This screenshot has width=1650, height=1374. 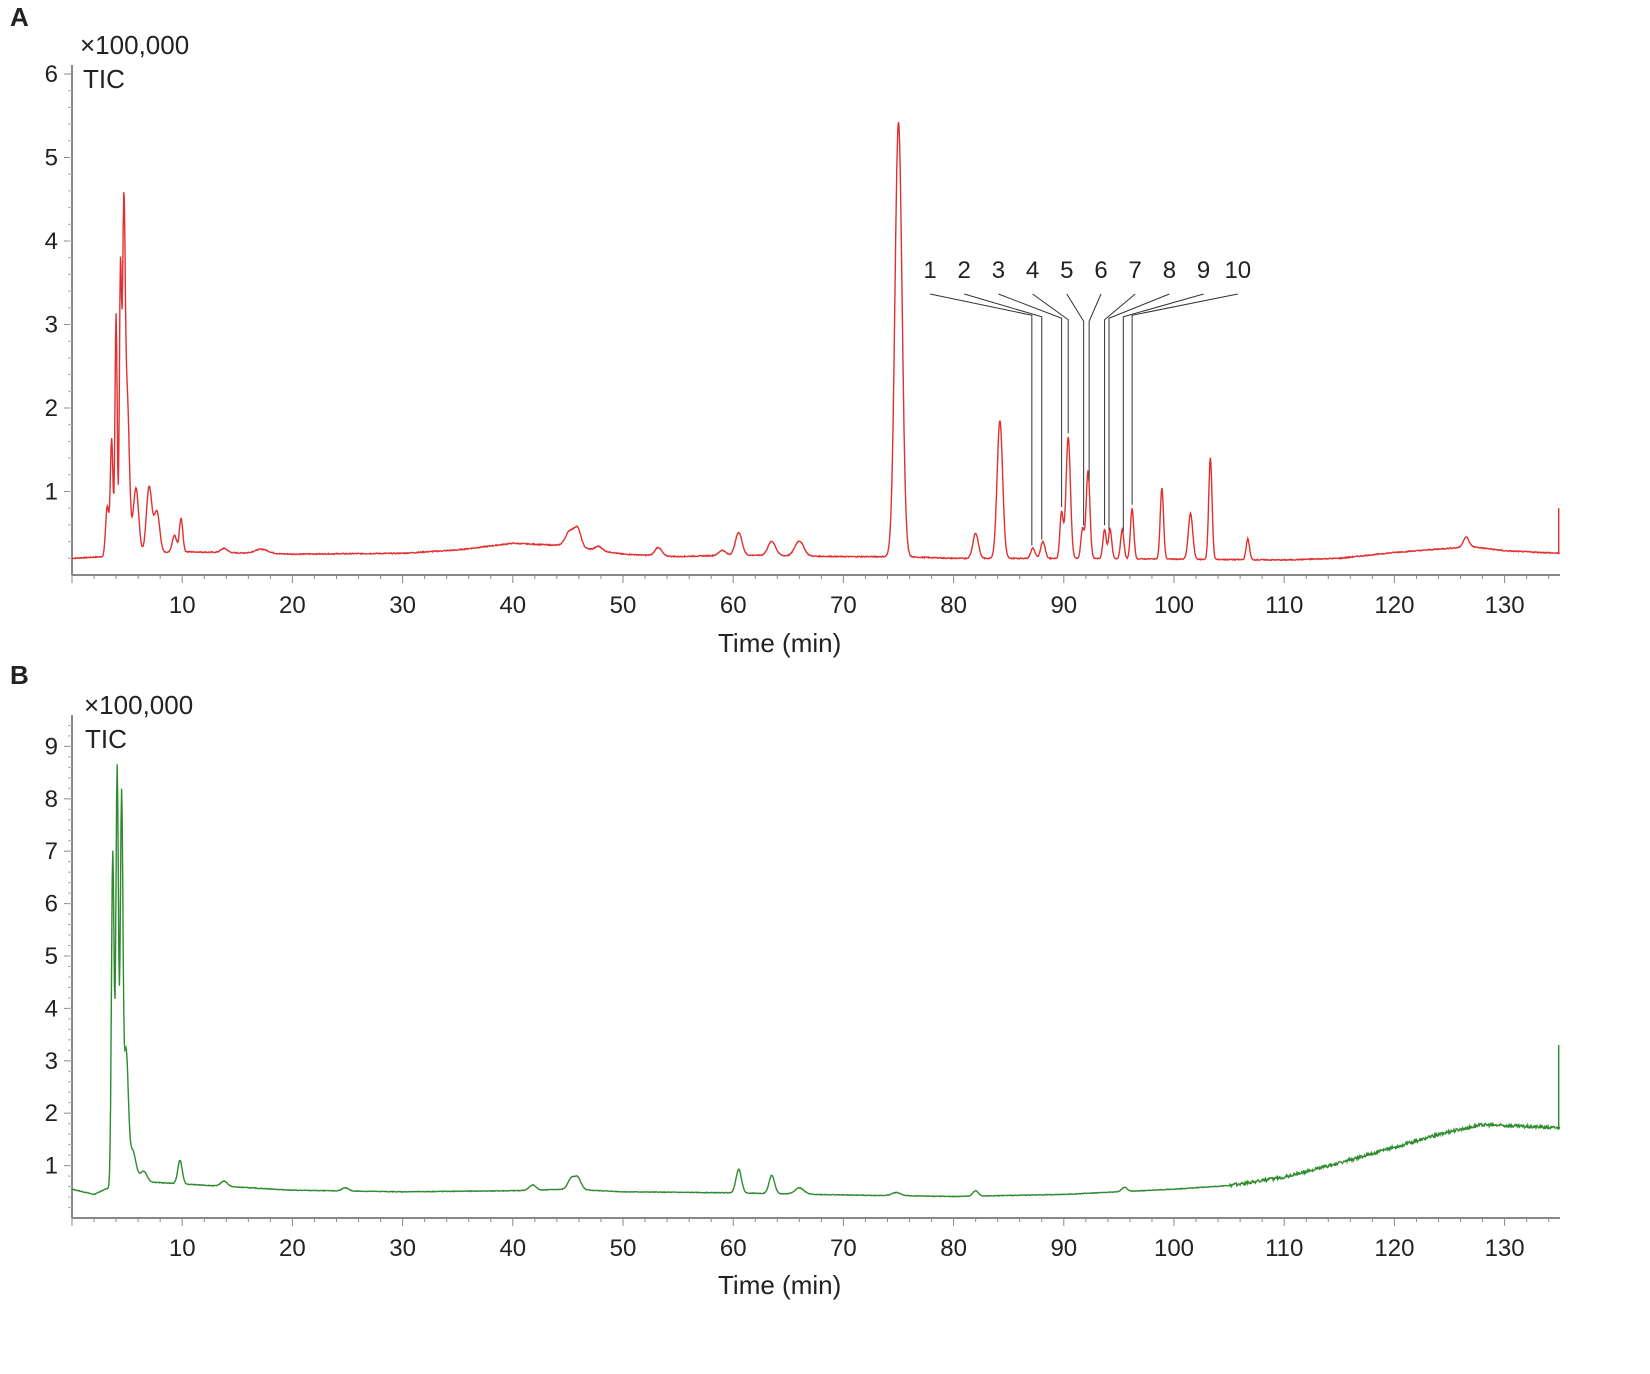 I want to click on peak-annotation-label: 4, so click(x=1032, y=270).